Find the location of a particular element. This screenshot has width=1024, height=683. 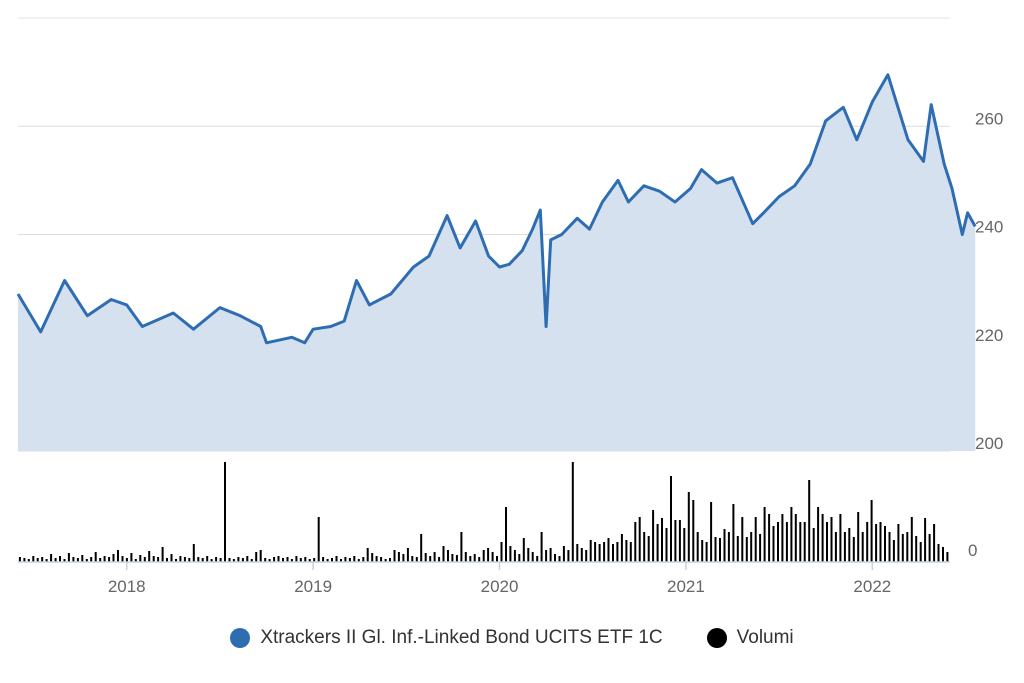

x-tick-label: 2021 is located at coordinates (686, 586).